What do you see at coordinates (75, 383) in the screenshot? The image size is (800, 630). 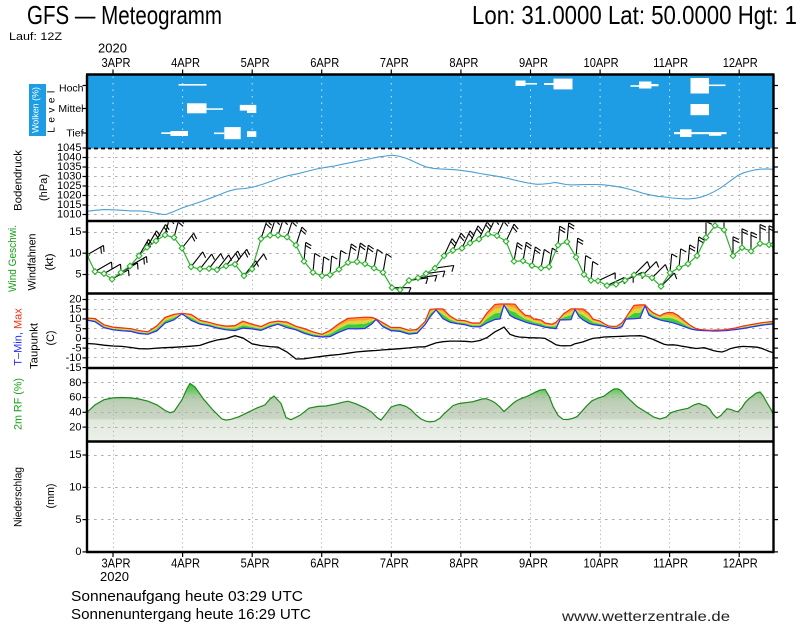 I see `svg-text: 80` at bounding box center [75, 383].